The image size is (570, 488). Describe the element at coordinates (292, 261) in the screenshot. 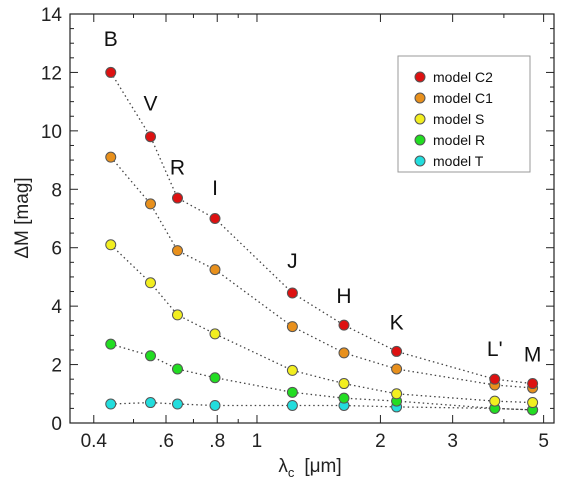

I see `band-label-j: J` at that location.